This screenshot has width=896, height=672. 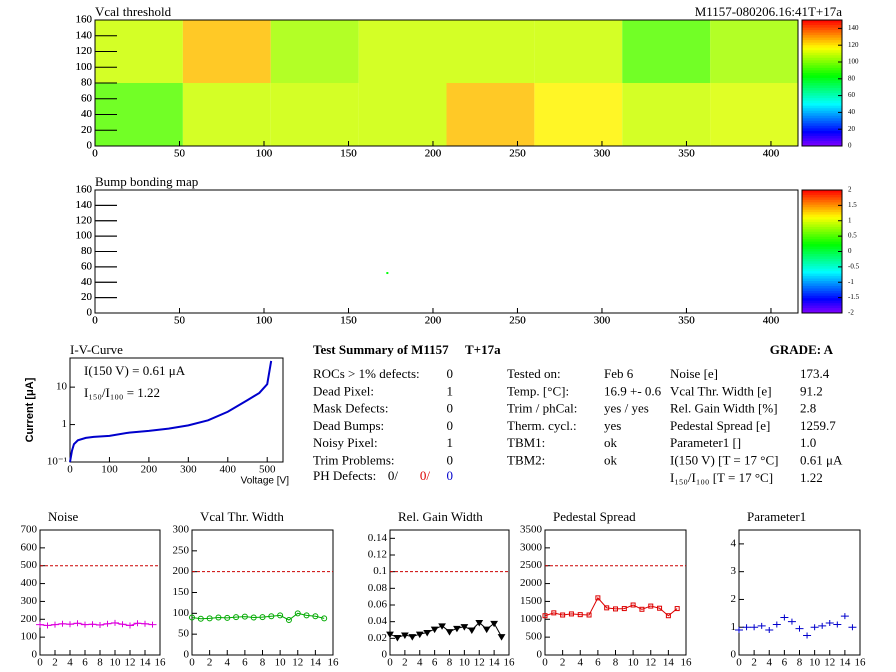 What do you see at coordinates (265, 481) in the screenshot?
I see `x-axis-label: Voltage [V]` at bounding box center [265, 481].